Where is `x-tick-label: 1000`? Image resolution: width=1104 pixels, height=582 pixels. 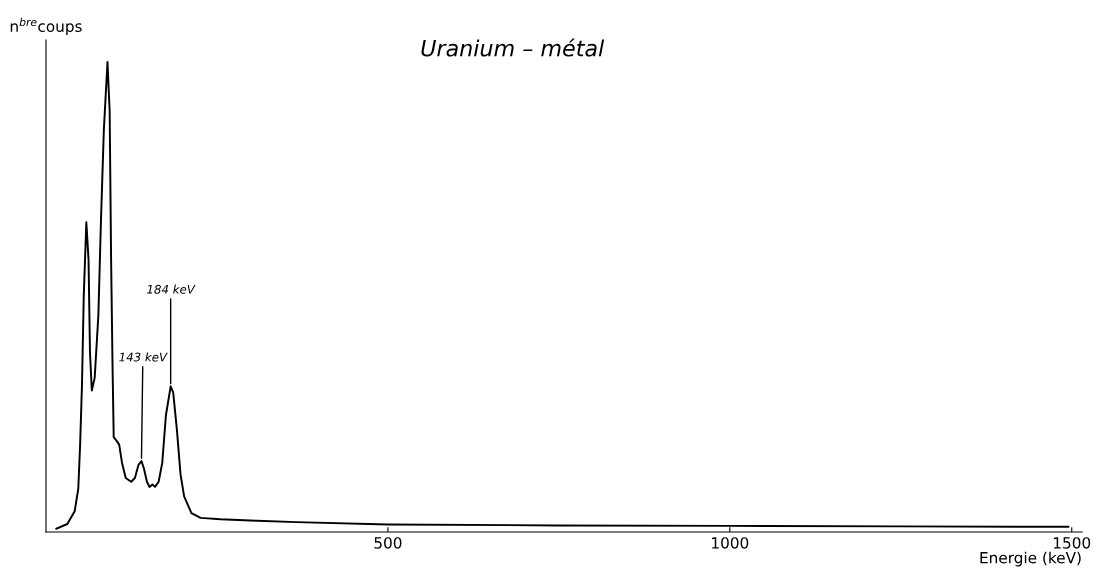
x-tick-label: 1000 is located at coordinates (730, 543).